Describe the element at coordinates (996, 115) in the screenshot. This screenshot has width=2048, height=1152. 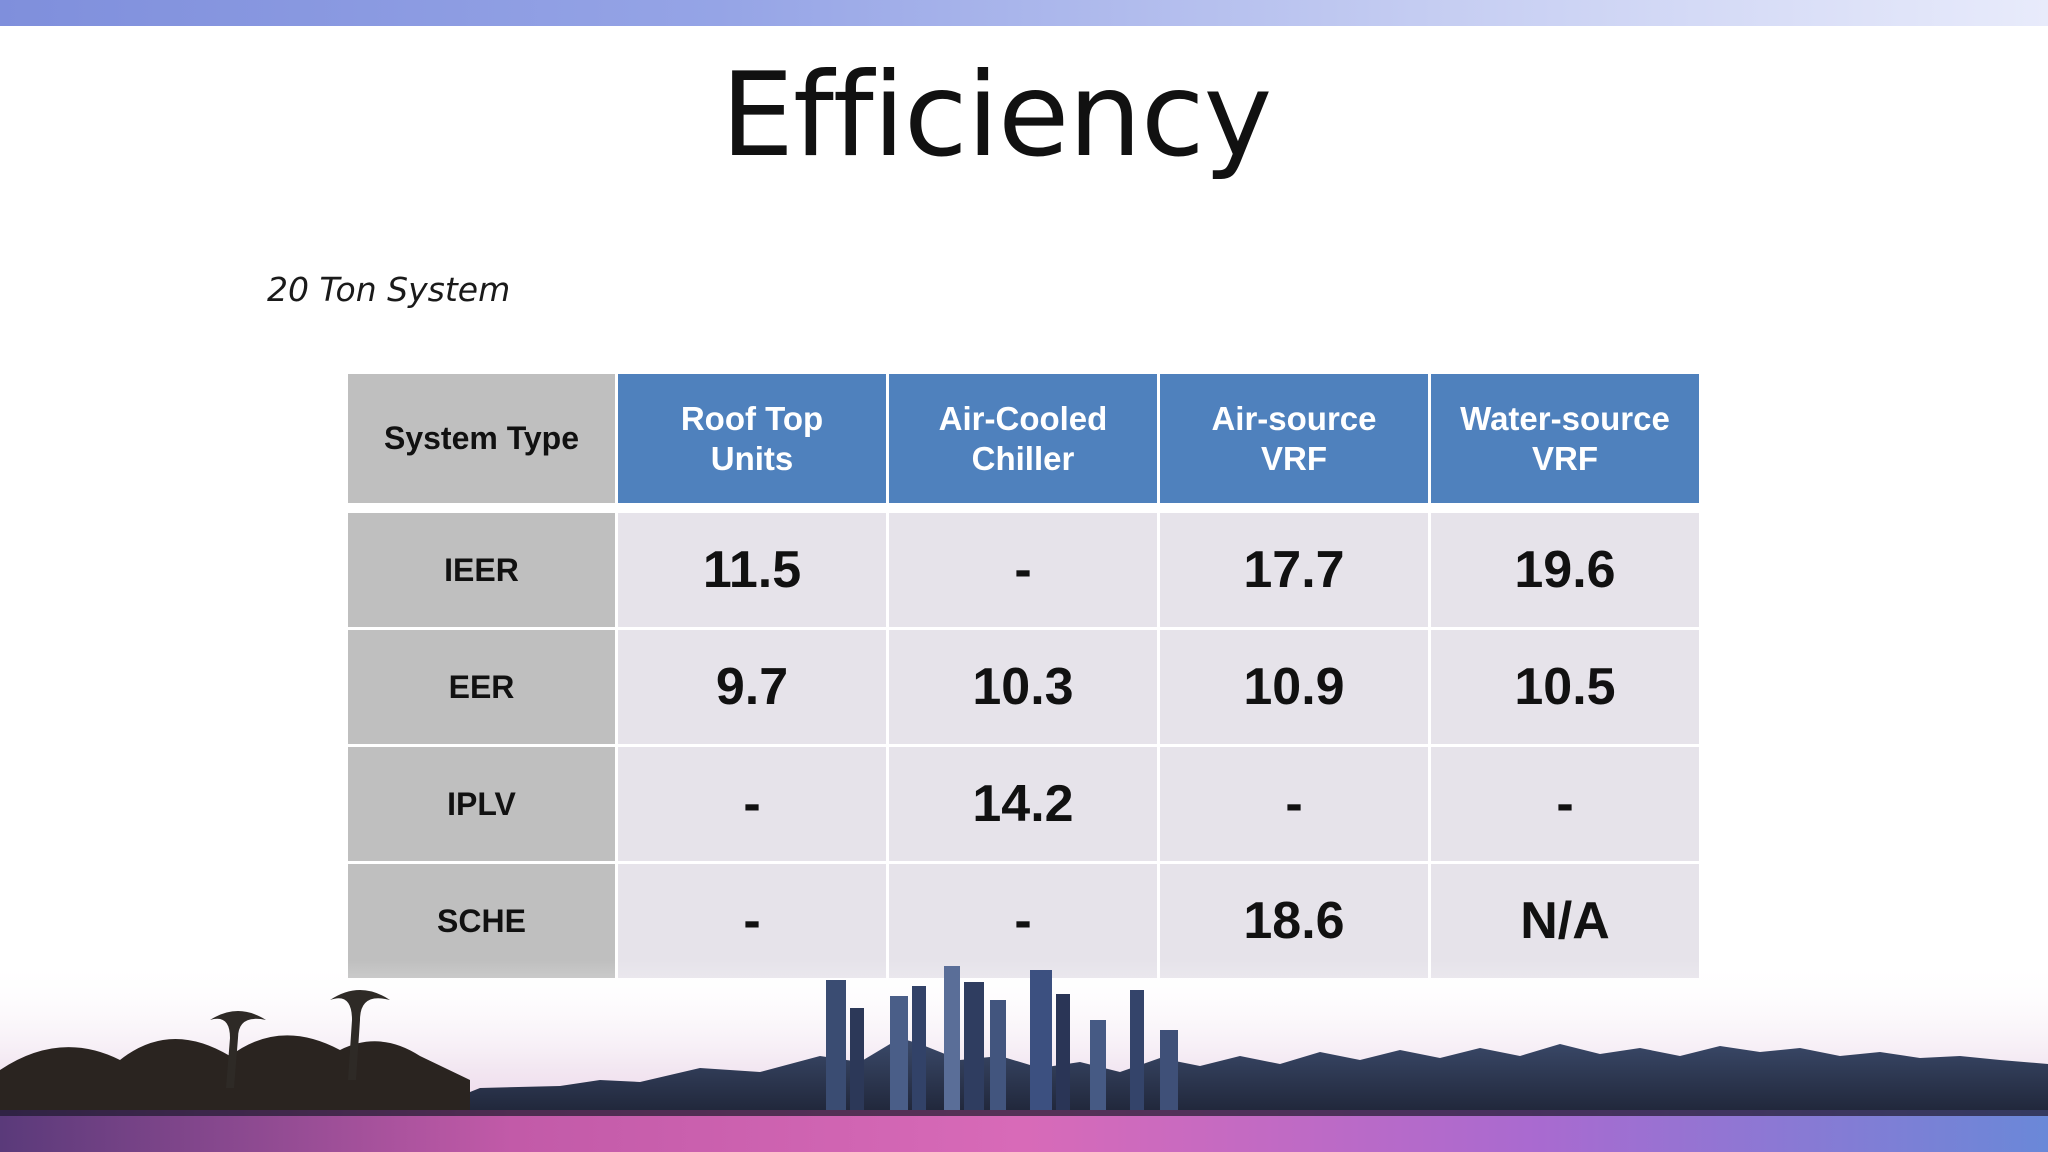
I see `slide-title: Efficiency` at that location.